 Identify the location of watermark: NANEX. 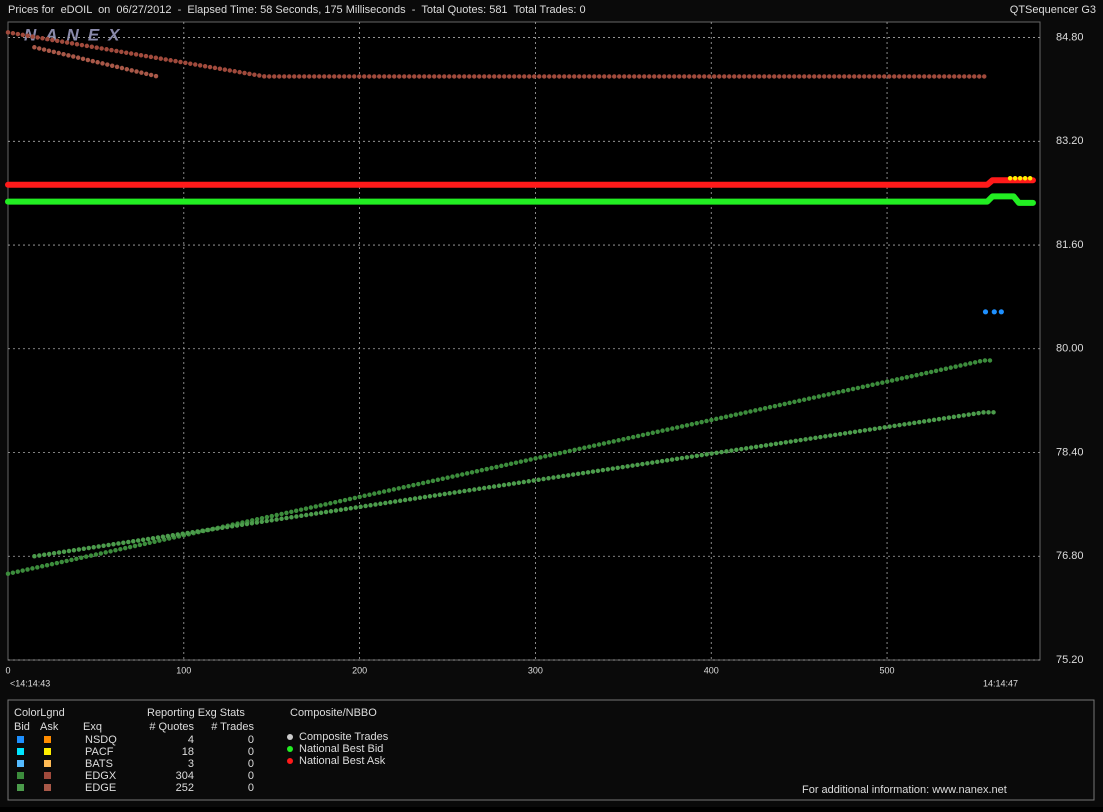
(76, 34).